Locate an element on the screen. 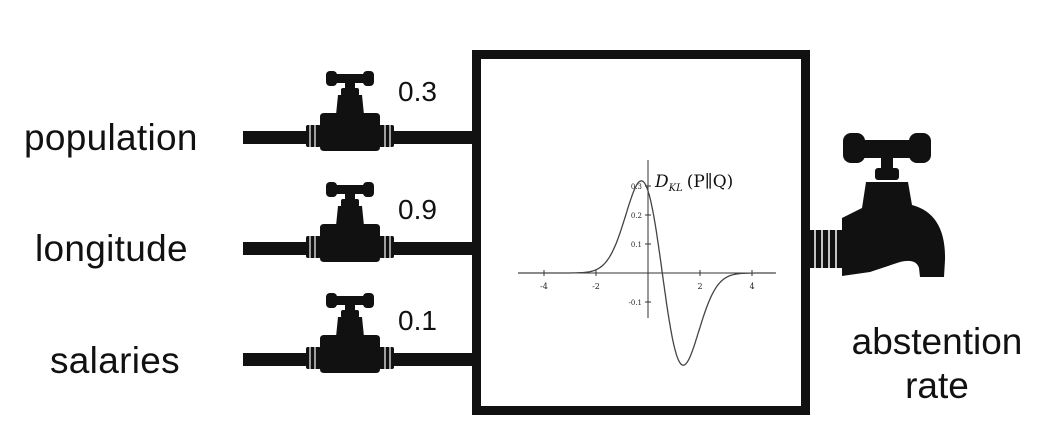 The height and width of the screenshot is (434, 1054). x-tick-label: -2 is located at coordinates (596, 286).